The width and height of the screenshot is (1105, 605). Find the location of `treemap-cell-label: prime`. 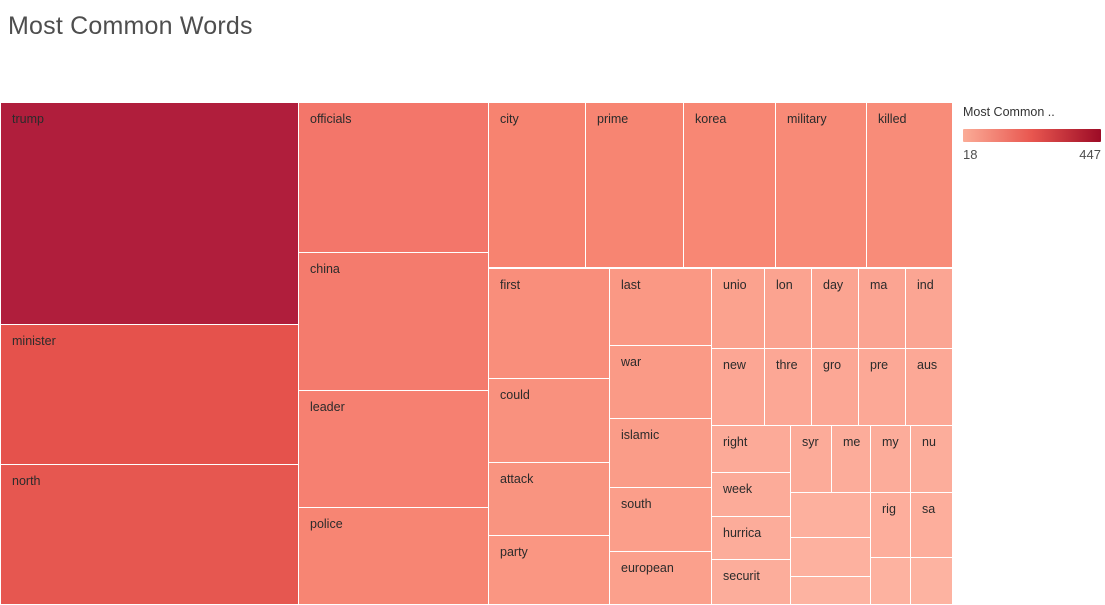

treemap-cell-label: prime is located at coordinates (613, 119).